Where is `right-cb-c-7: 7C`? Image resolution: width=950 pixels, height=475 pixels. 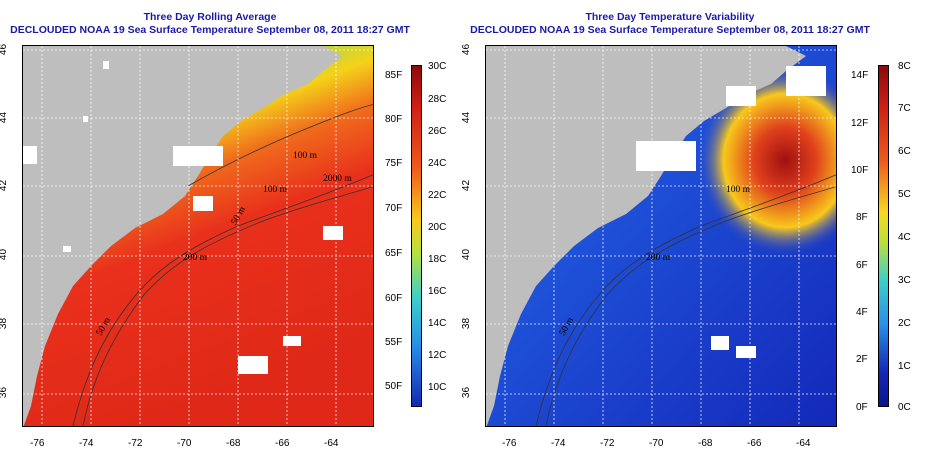
right-cb-c-7: 7C is located at coordinates (904, 108).